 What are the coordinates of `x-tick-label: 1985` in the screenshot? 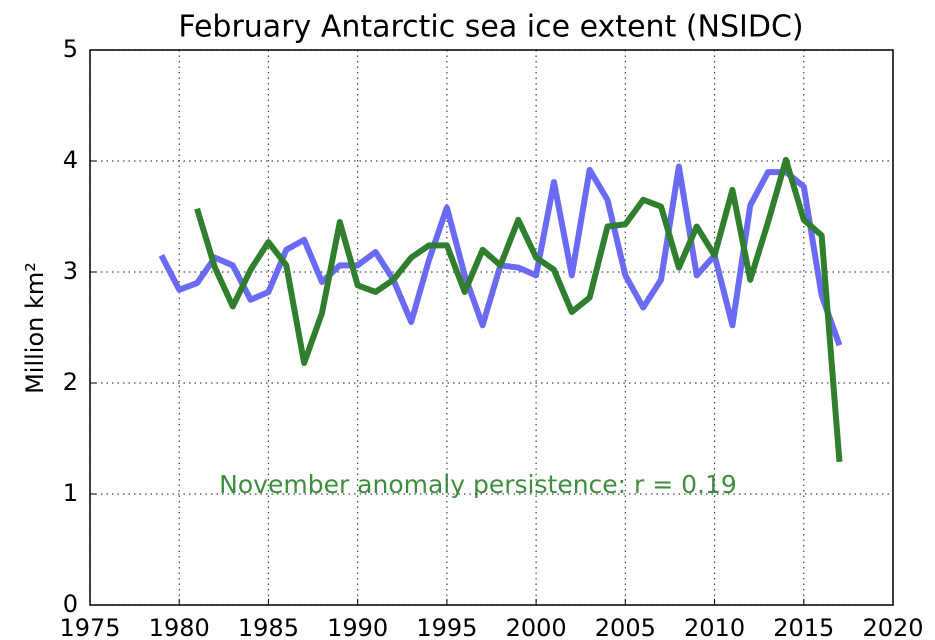 It's located at (268, 627).